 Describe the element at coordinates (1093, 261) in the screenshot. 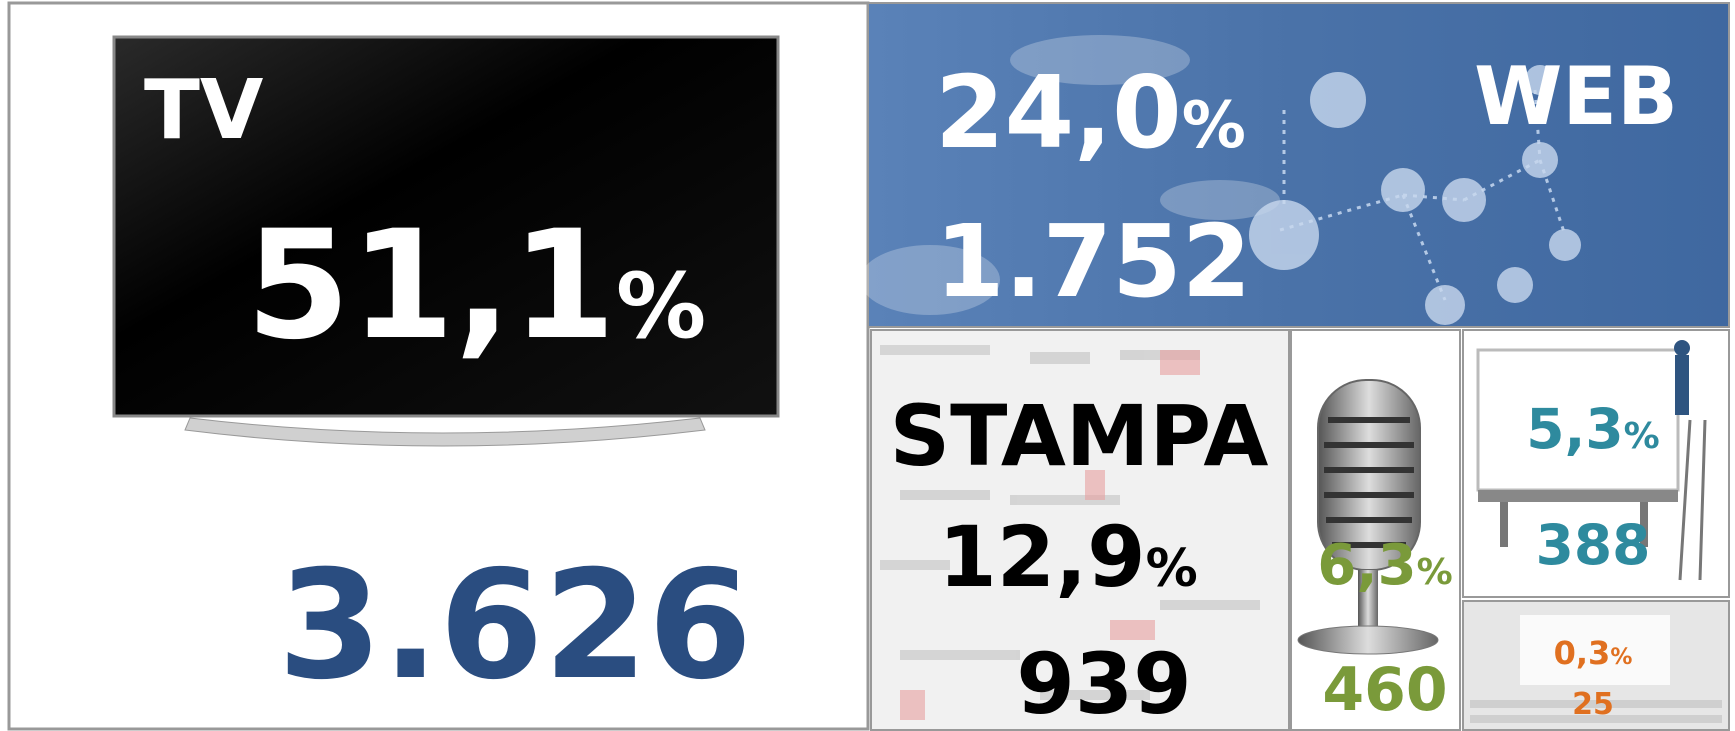

I see `tile-count: 1.752` at that location.